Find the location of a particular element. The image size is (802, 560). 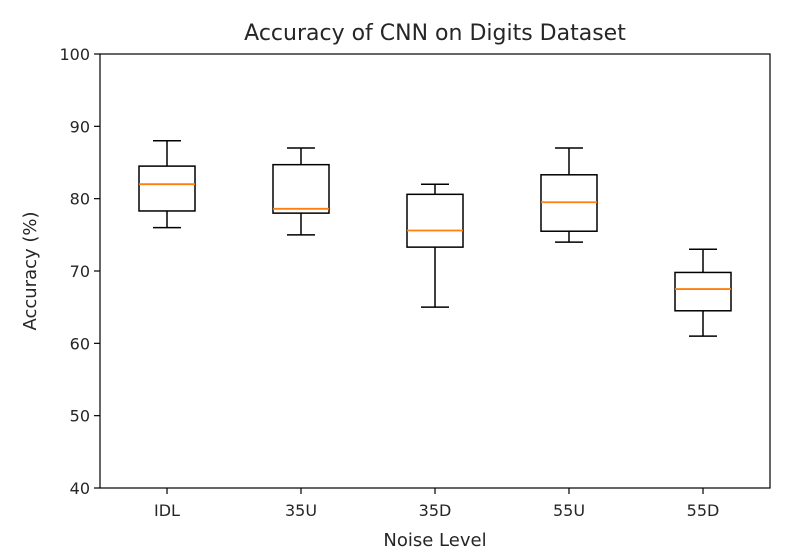

y-tick-label: 70 is located at coordinates (80, 271).